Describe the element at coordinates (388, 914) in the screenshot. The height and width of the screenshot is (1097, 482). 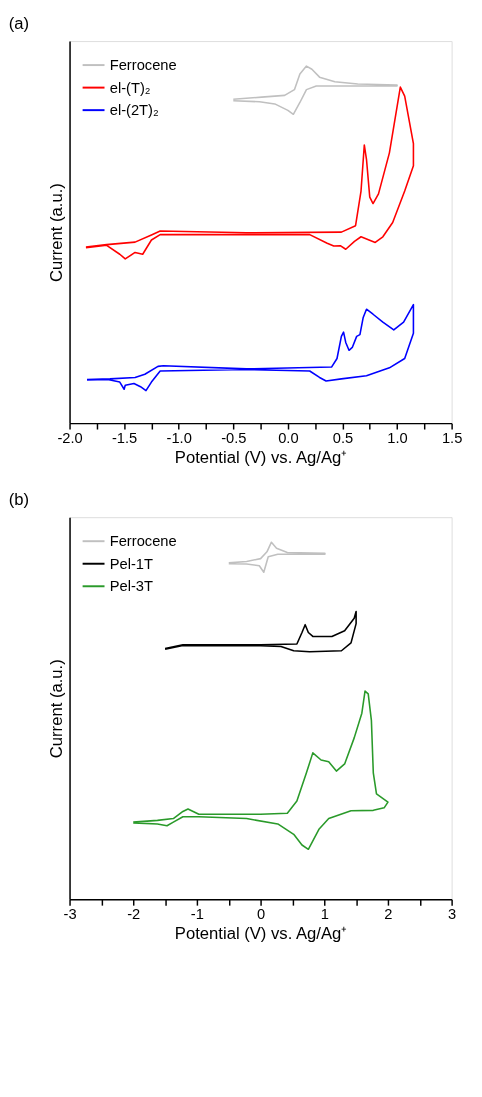
I see `x-tick-label: 2` at that location.